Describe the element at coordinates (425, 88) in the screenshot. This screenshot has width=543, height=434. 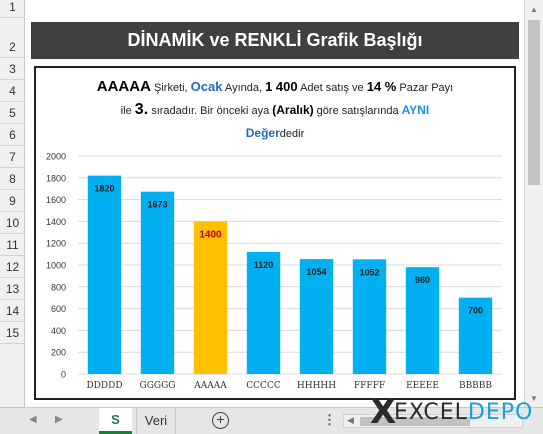
I see `subtitle-text: Pazar Payı` at that location.